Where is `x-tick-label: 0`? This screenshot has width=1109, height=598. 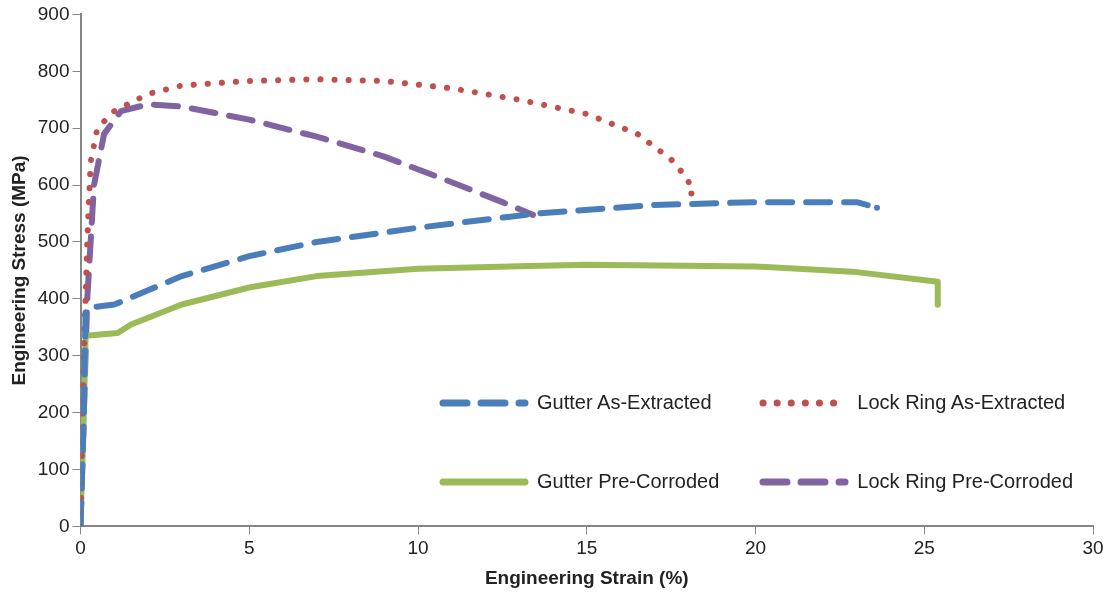
x-tick-label: 0 is located at coordinates (80, 548).